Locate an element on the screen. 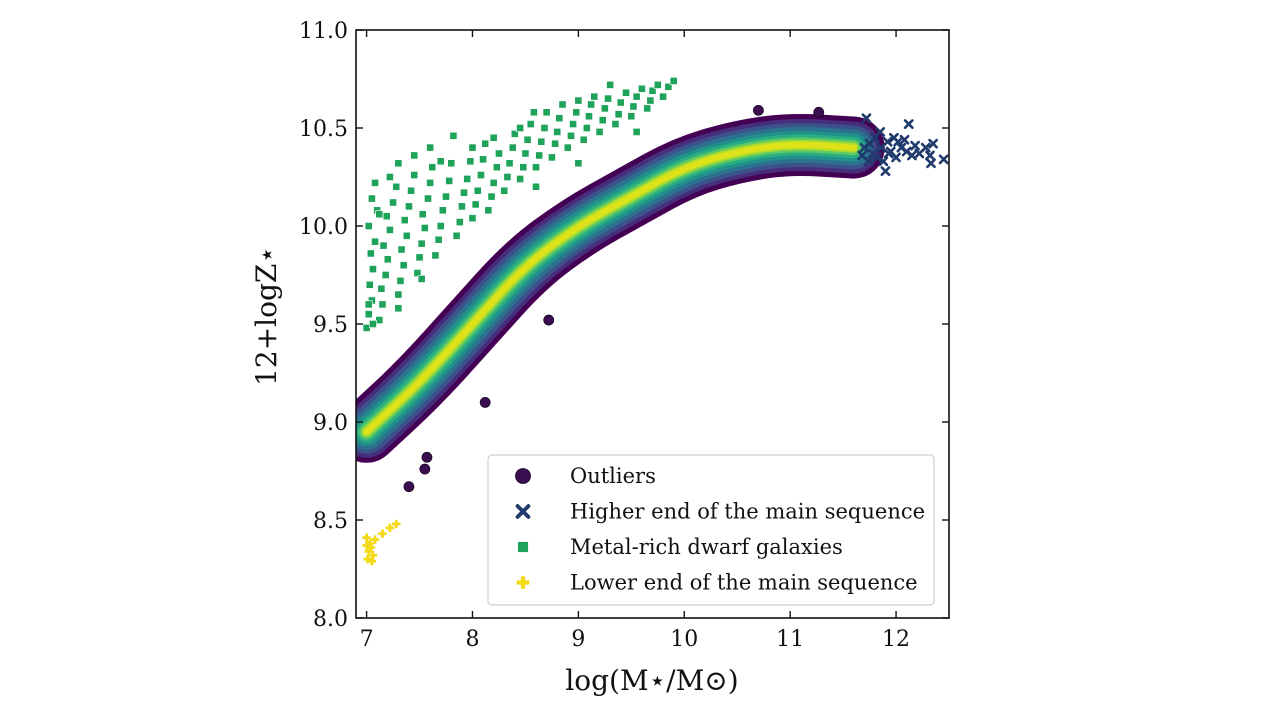 The image size is (1279, 719). x-tick-label: 8 is located at coordinates (472, 639).